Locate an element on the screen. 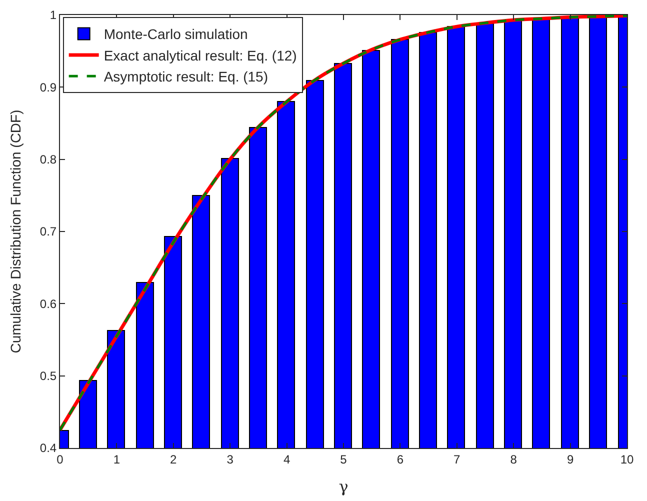 This screenshot has width=647, height=501. x-tick-label: 5 is located at coordinates (344, 459).